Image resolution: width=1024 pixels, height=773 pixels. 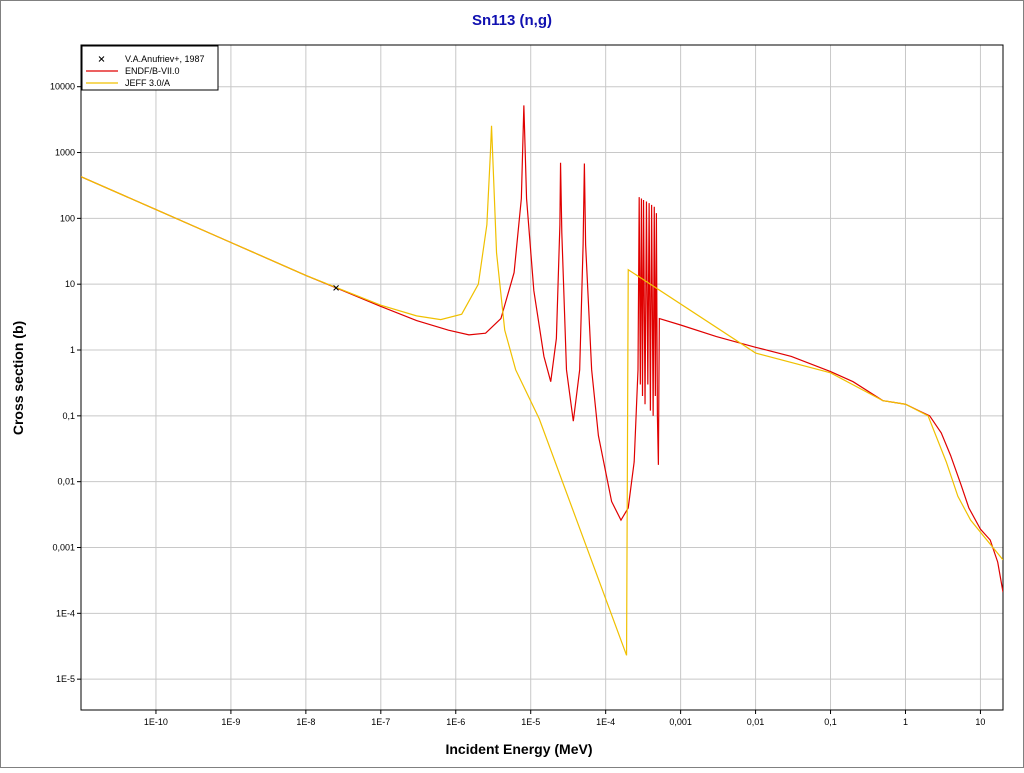 I want to click on legend-marker, so click(x=101, y=59).